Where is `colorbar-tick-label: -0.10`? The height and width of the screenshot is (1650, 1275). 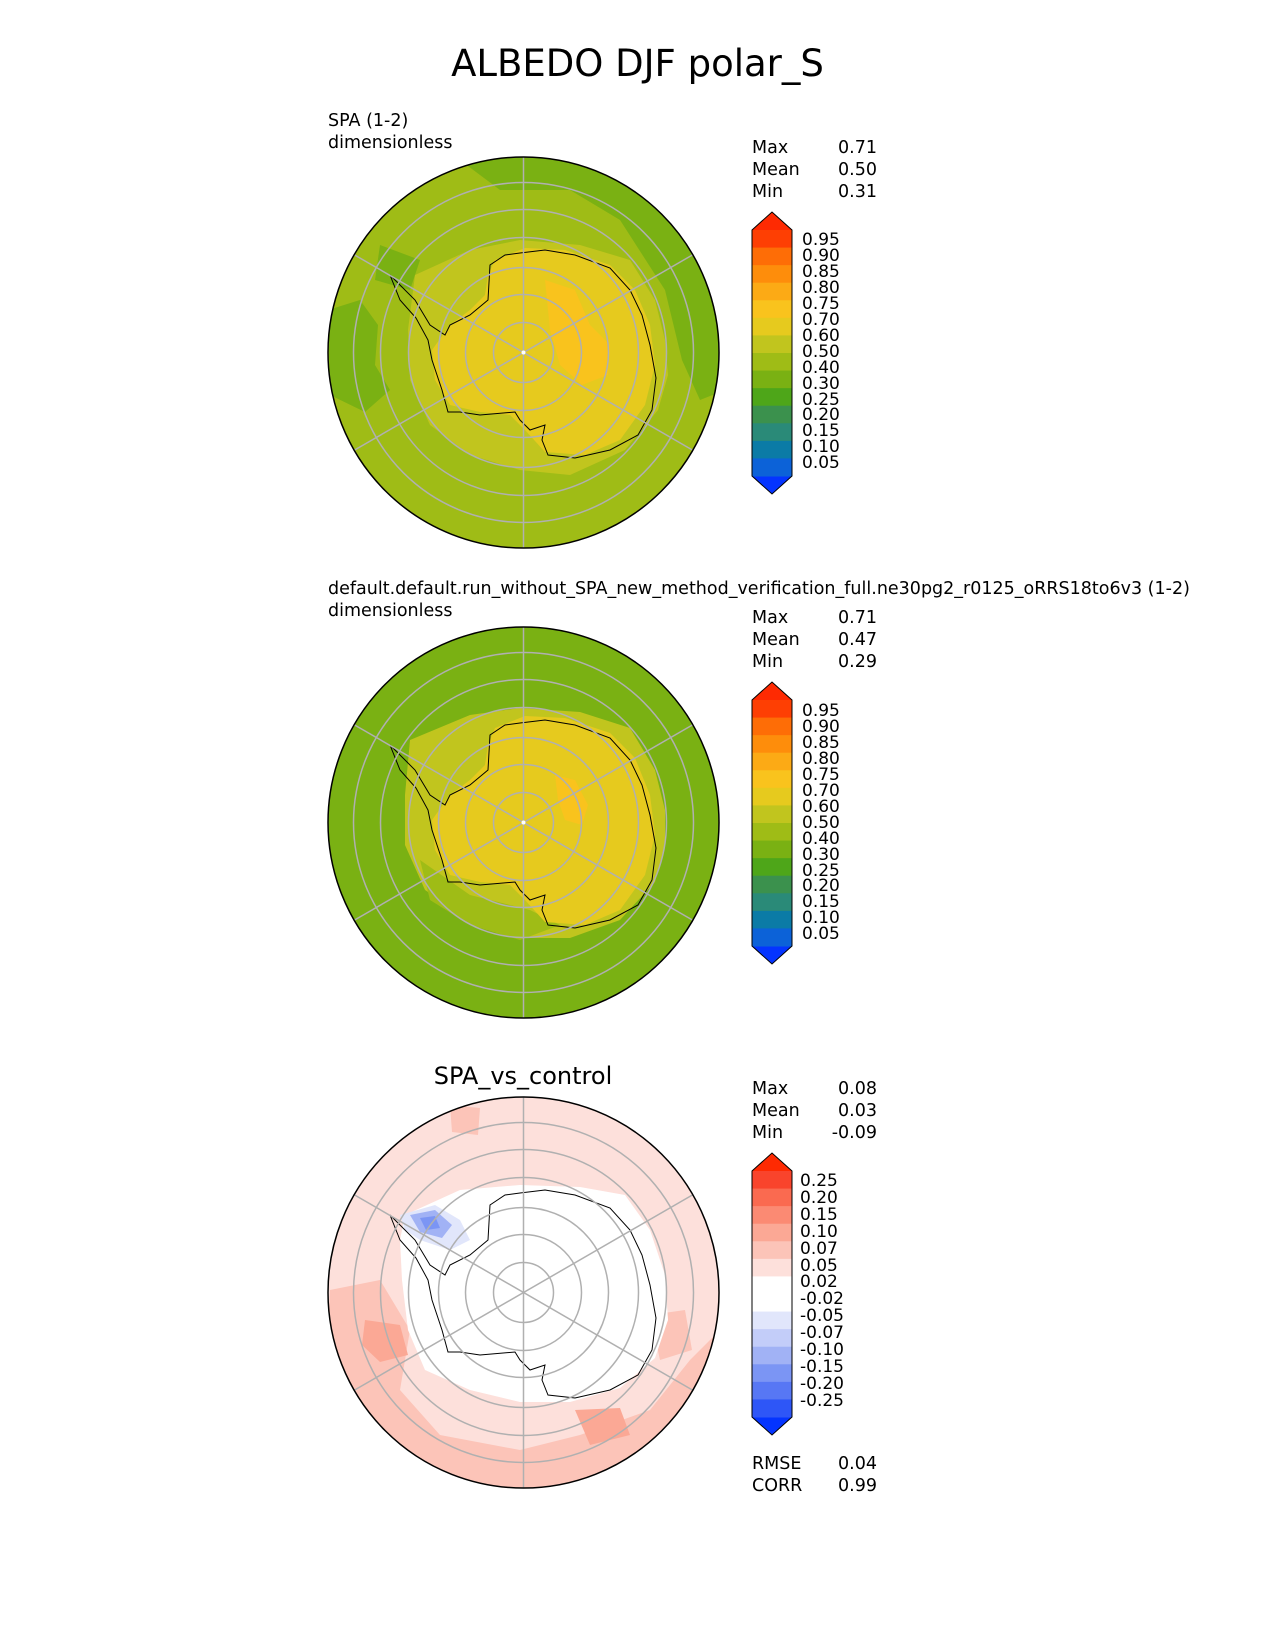 colorbar-tick-label: -0.10 is located at coordinates (822, 1350).